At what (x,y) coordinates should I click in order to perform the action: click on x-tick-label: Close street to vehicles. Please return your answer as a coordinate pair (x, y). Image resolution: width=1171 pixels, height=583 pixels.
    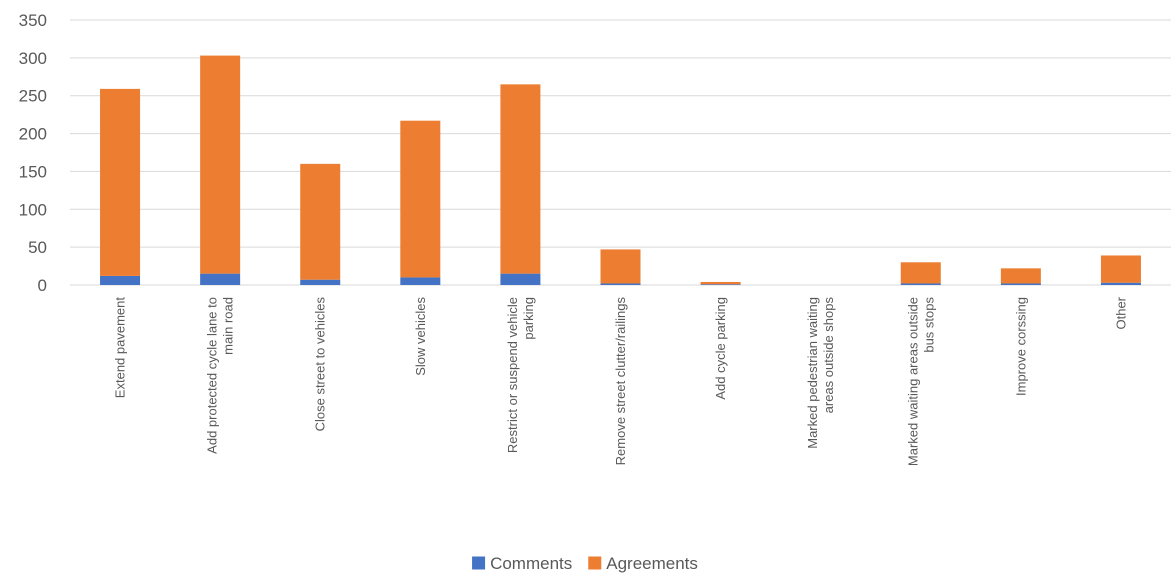
    Looking at the image, I should click on (320, 364).